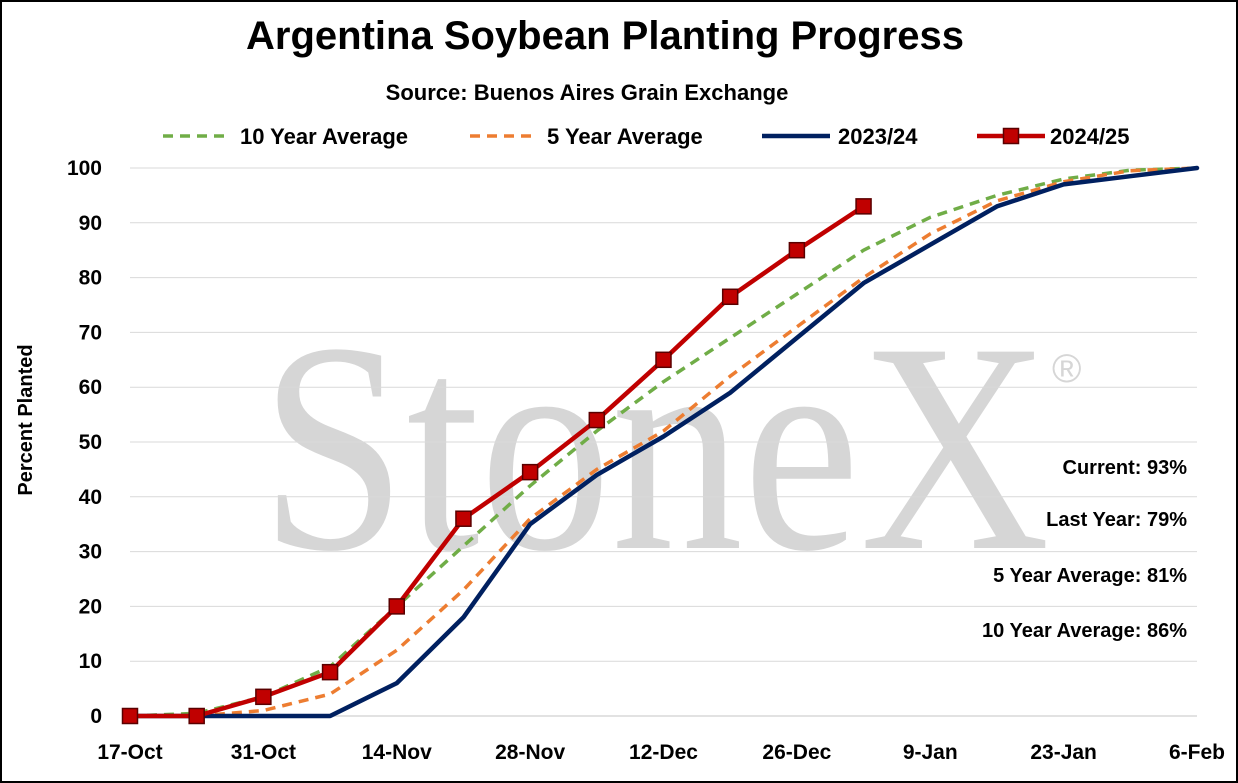 This screenshot has height=783, width=1238. I want to click on y-tick-label: 50, so click(90, 442).